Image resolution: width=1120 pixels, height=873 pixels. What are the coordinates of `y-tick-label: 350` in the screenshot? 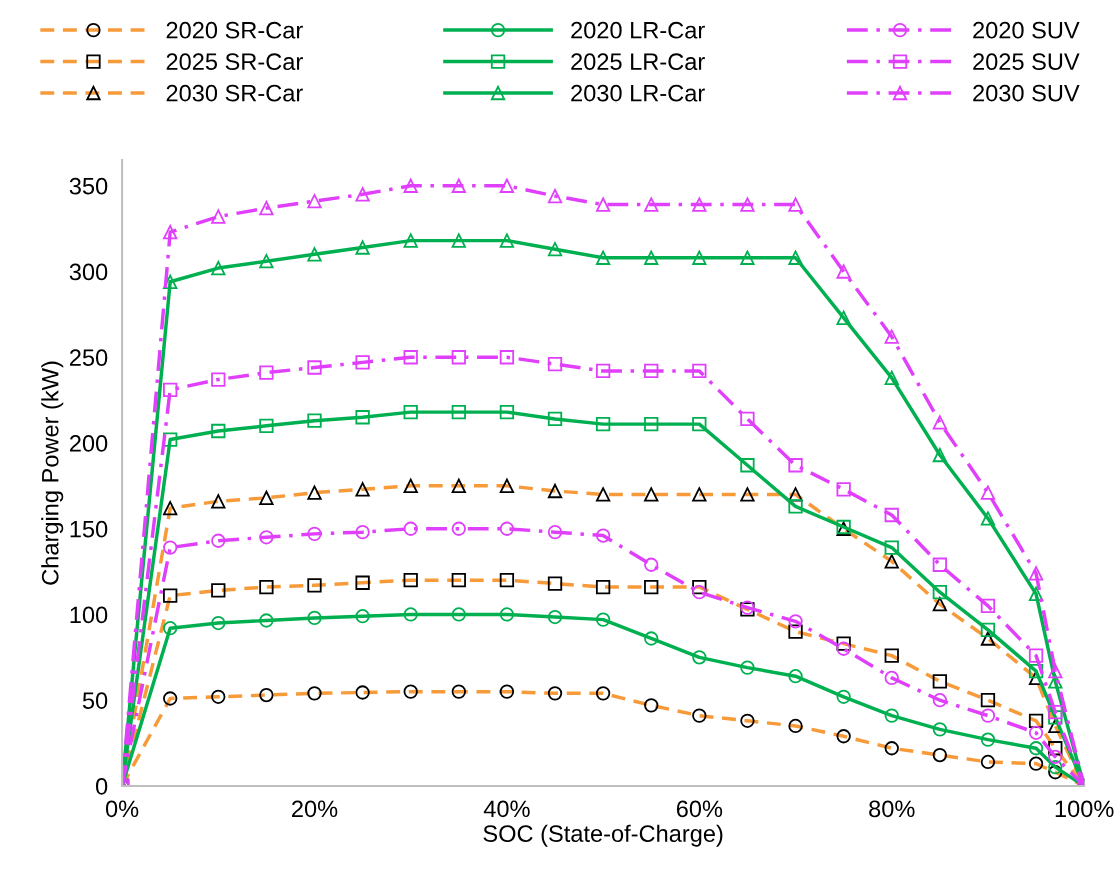 It's located at (88, 186).